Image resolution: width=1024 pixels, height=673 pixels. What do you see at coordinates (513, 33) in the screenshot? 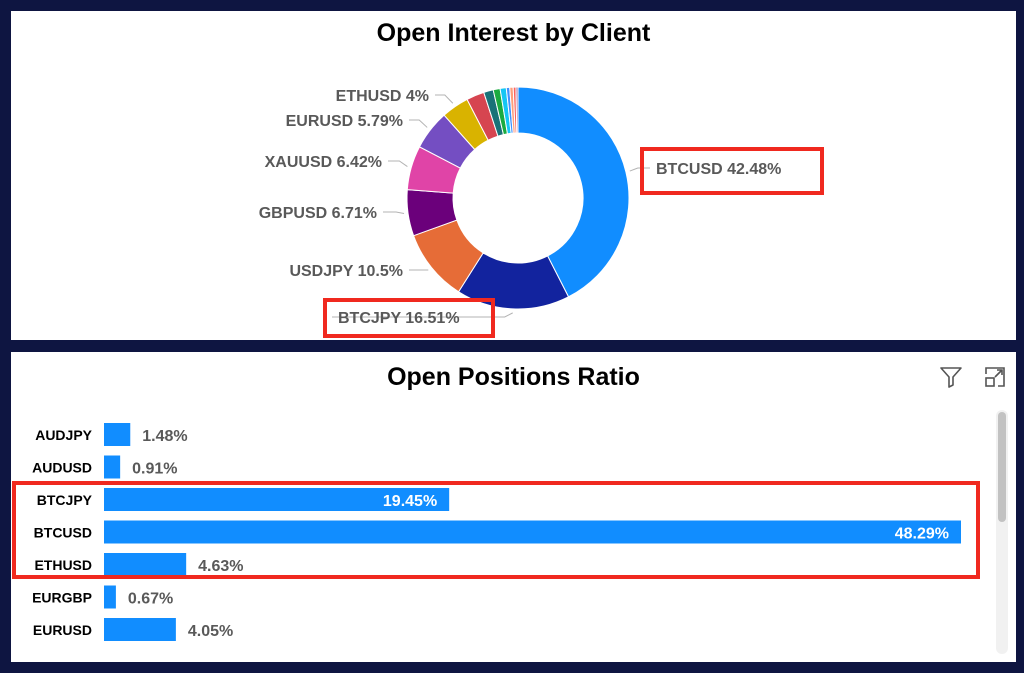
I see `donut-chart-title: Open Interest by Client` at bounding box center [513, 33].